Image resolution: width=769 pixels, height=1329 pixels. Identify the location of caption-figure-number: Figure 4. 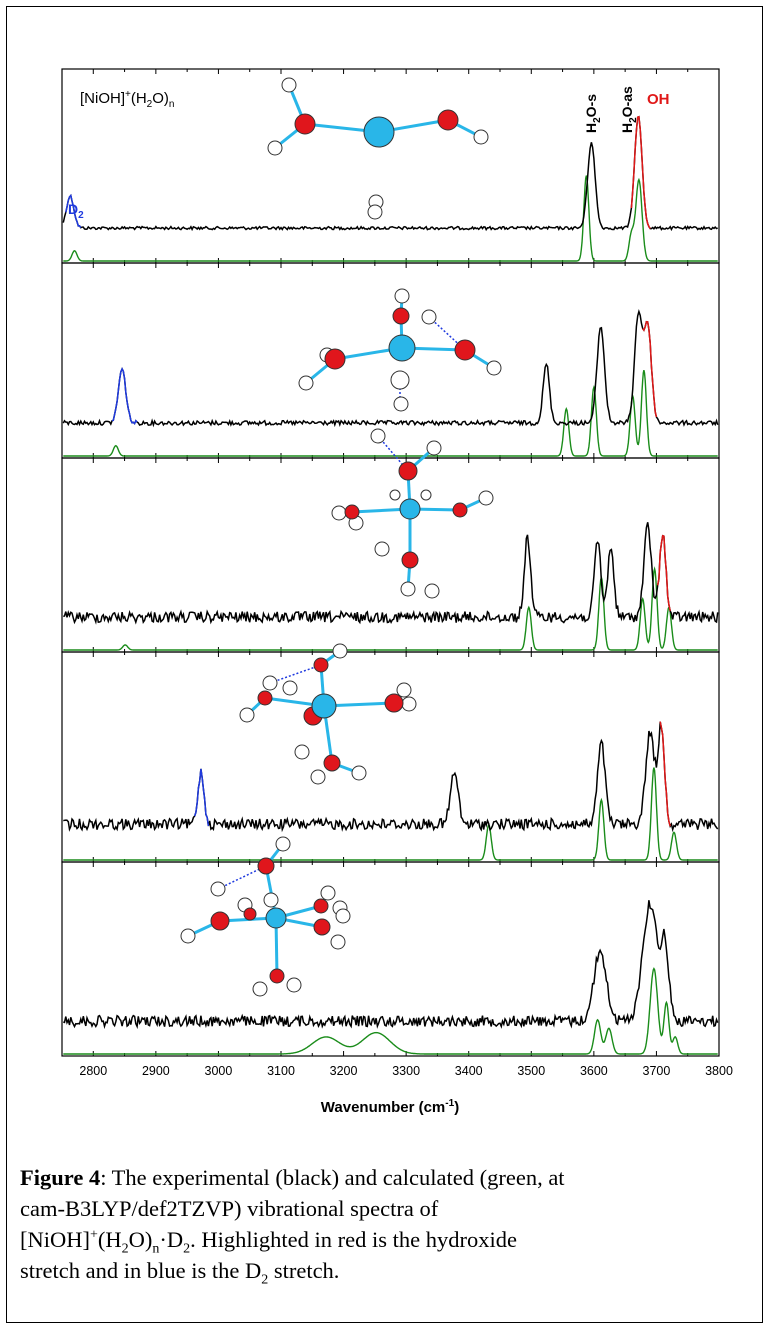
(60, 1177).